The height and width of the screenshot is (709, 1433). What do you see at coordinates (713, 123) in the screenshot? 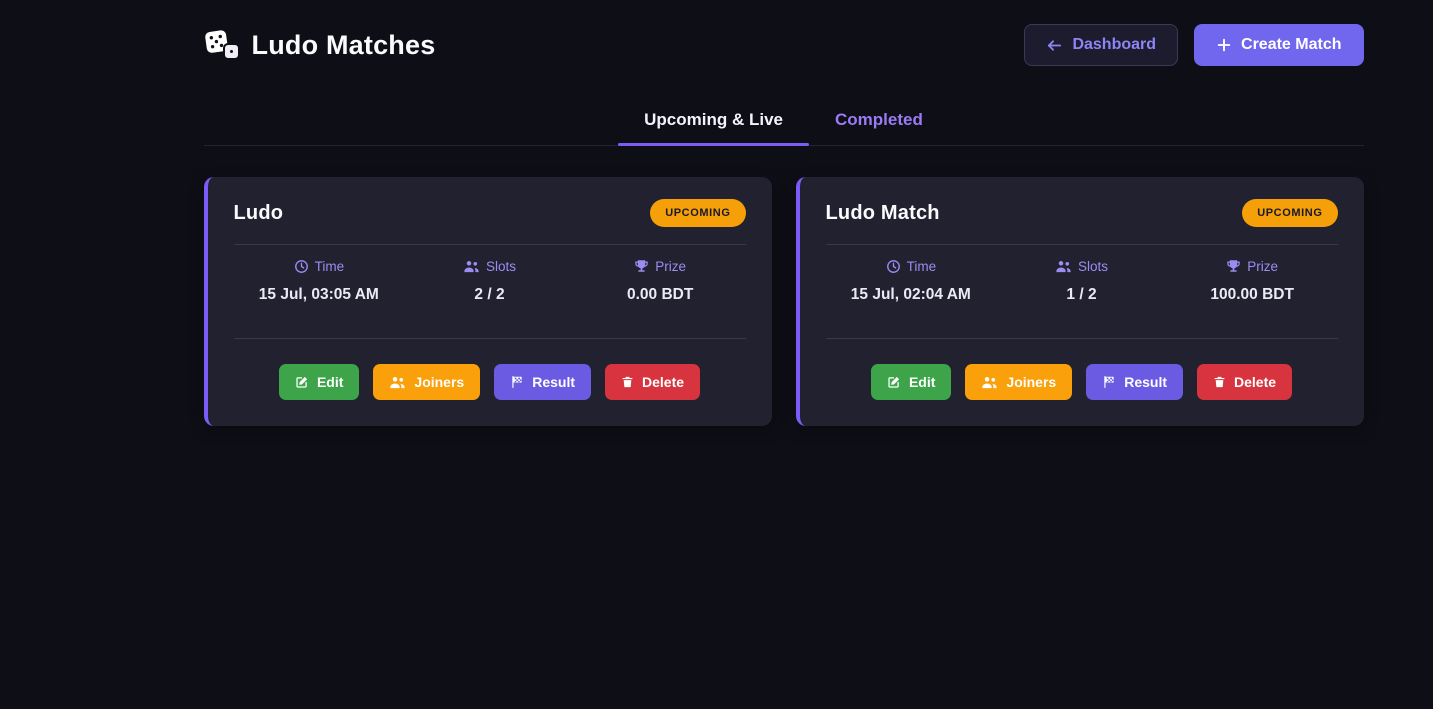
I see `tab-upcoming-live: Upcoming & Live` at bounding box center [713, 123].